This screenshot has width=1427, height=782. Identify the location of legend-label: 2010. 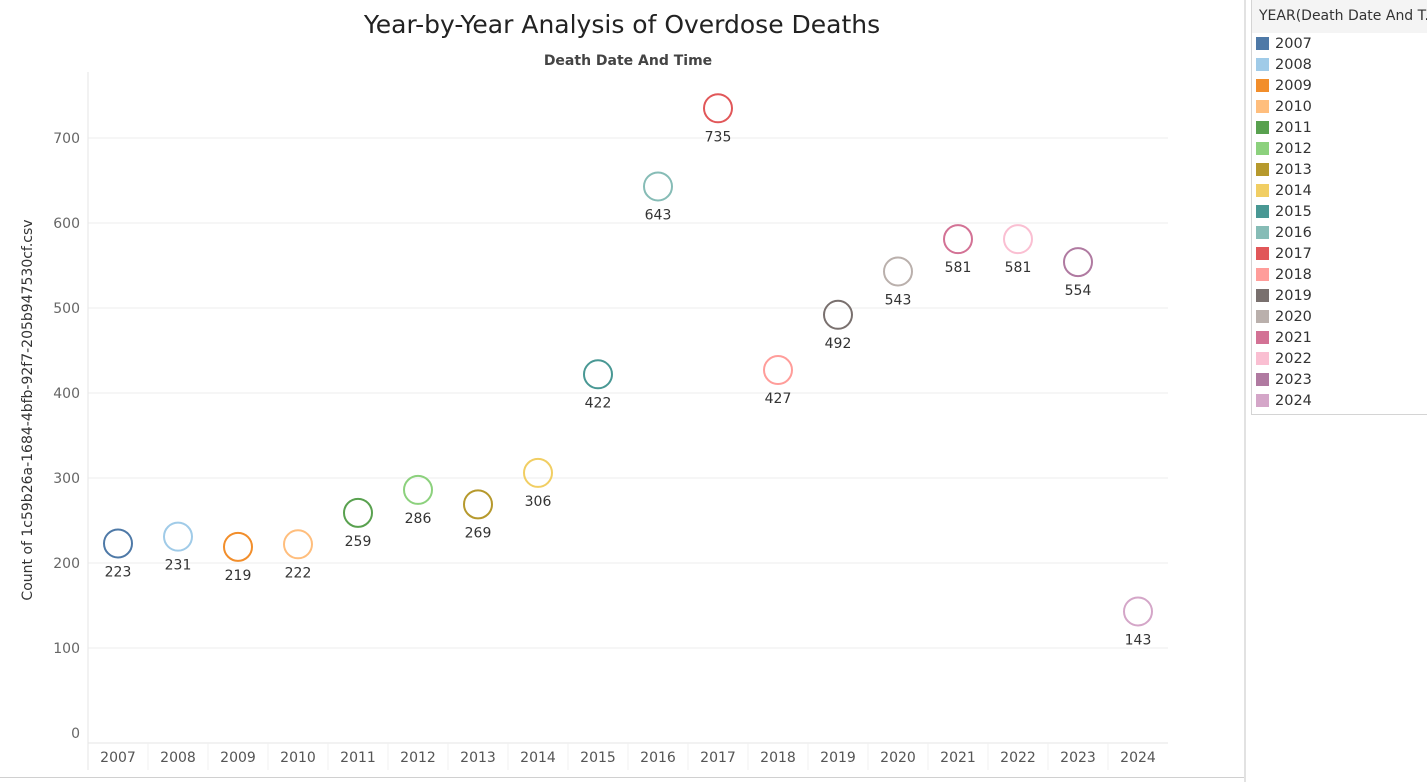
(1293, 106).